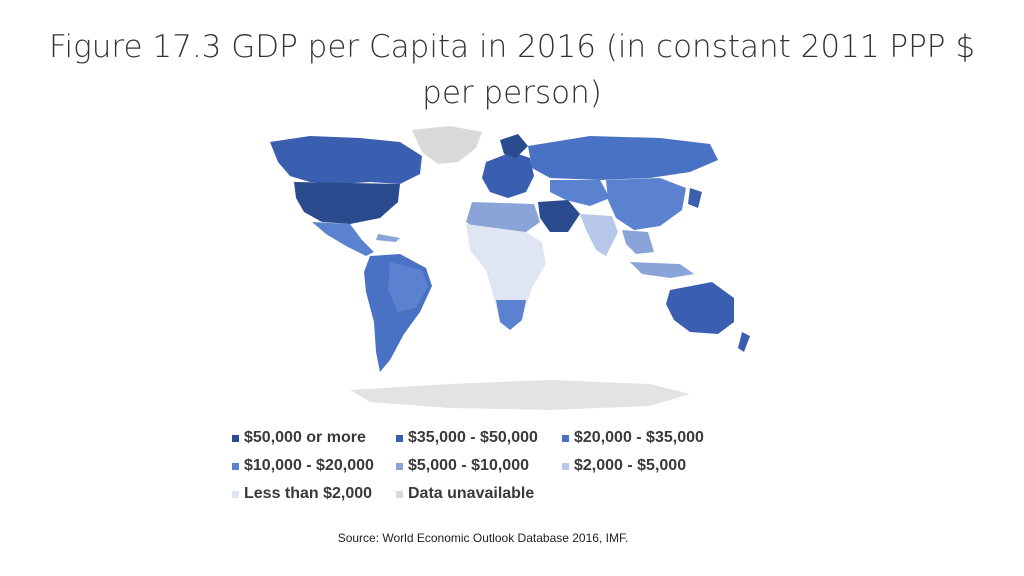 This screenshot has width=1024, height=576. I want to click on legend-item: $2,000 - $5,000, so click(647, 466).